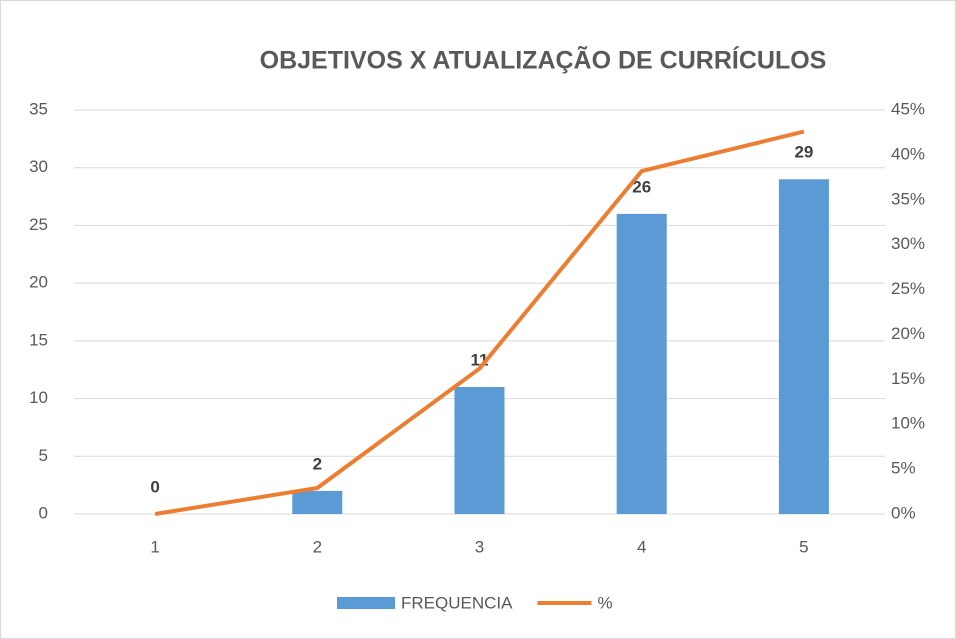 Image resolution: width=956 pixels, height=639 pixels. Describe the element at coordinates (317, 463) in the screenshot. I see `data-label: 2` at that location.